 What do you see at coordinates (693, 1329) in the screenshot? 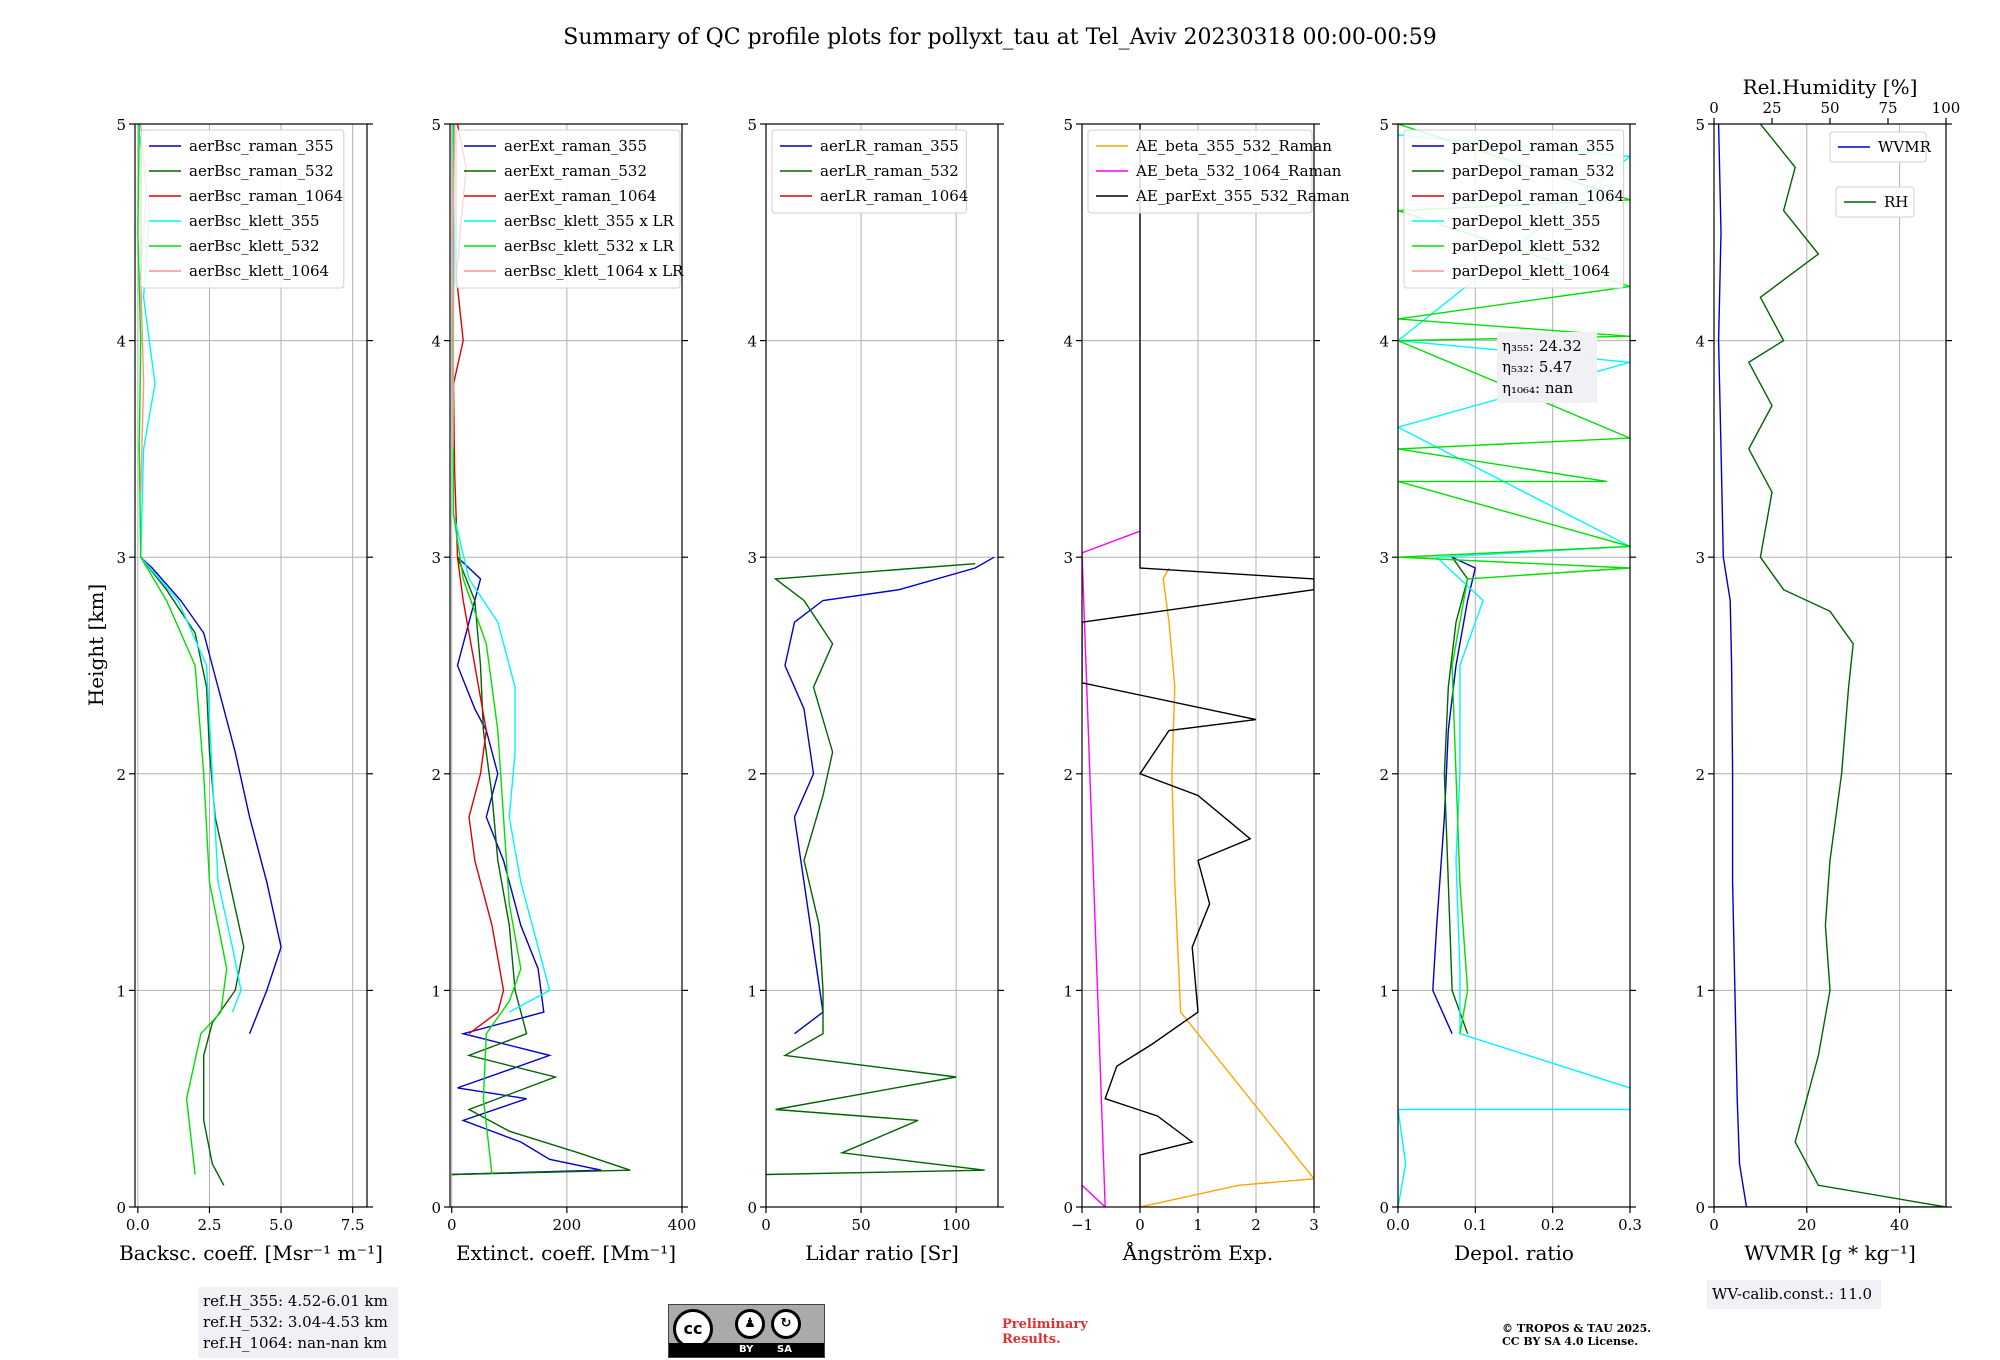
I see `cc-icon: cc` at bounding box center [693, 1329].